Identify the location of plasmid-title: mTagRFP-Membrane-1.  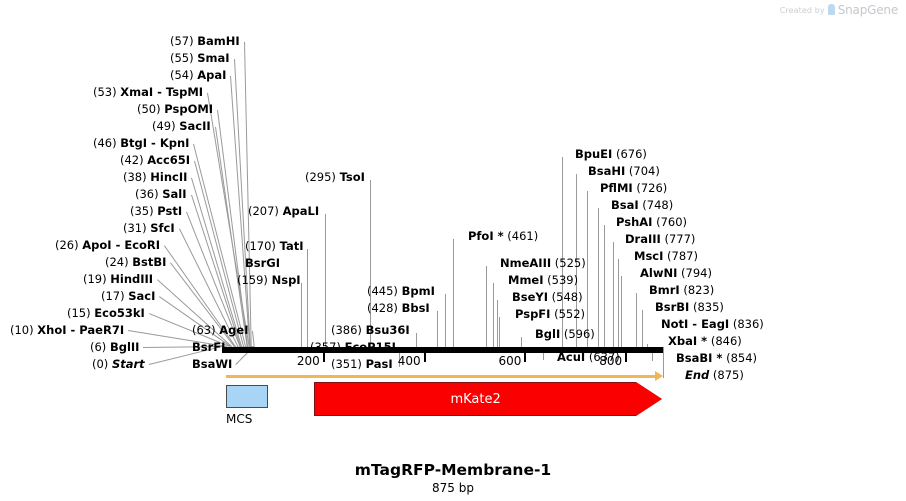
(453, 470).